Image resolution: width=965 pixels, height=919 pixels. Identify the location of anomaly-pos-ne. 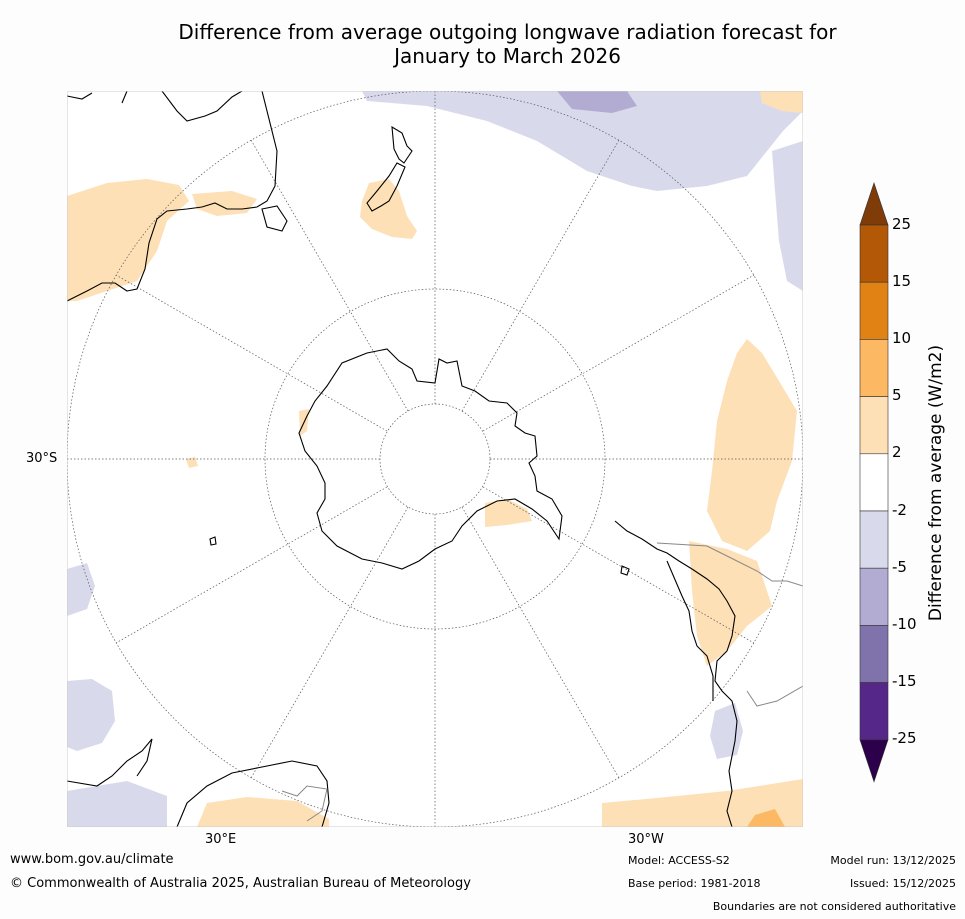
(781, 102).